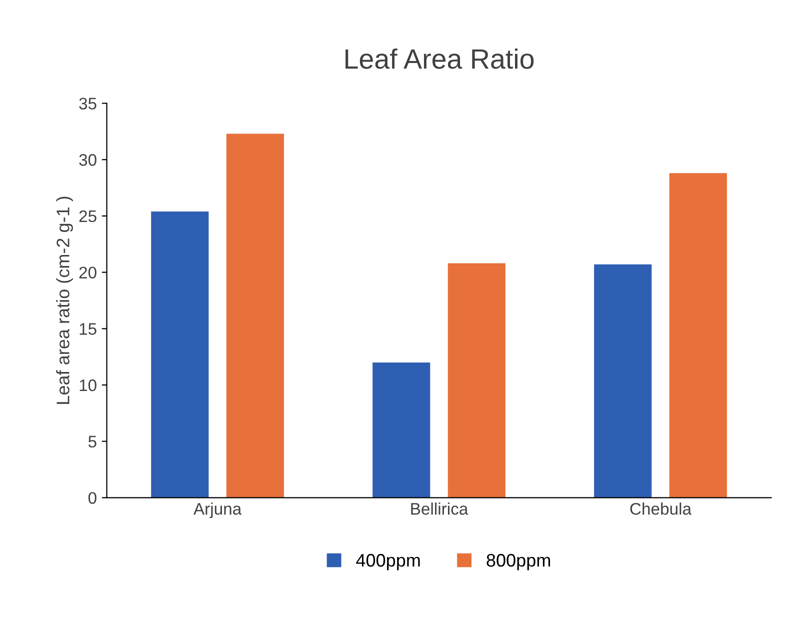  I want to click on y-tick-label: 15, so click(88, 329).